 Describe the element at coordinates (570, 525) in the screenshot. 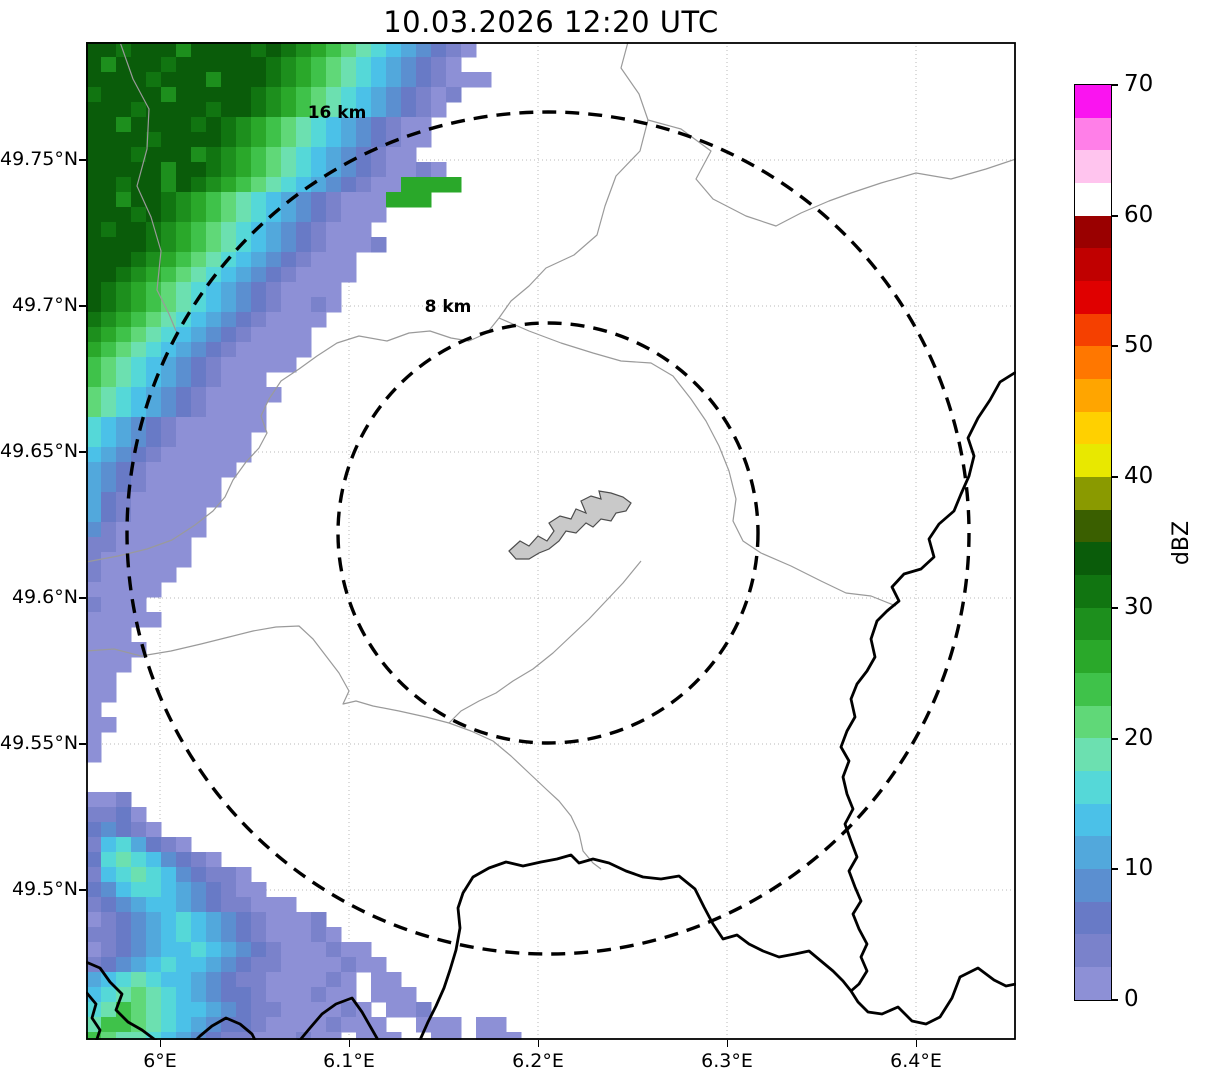

I see `urban-area-polygon` at that location.